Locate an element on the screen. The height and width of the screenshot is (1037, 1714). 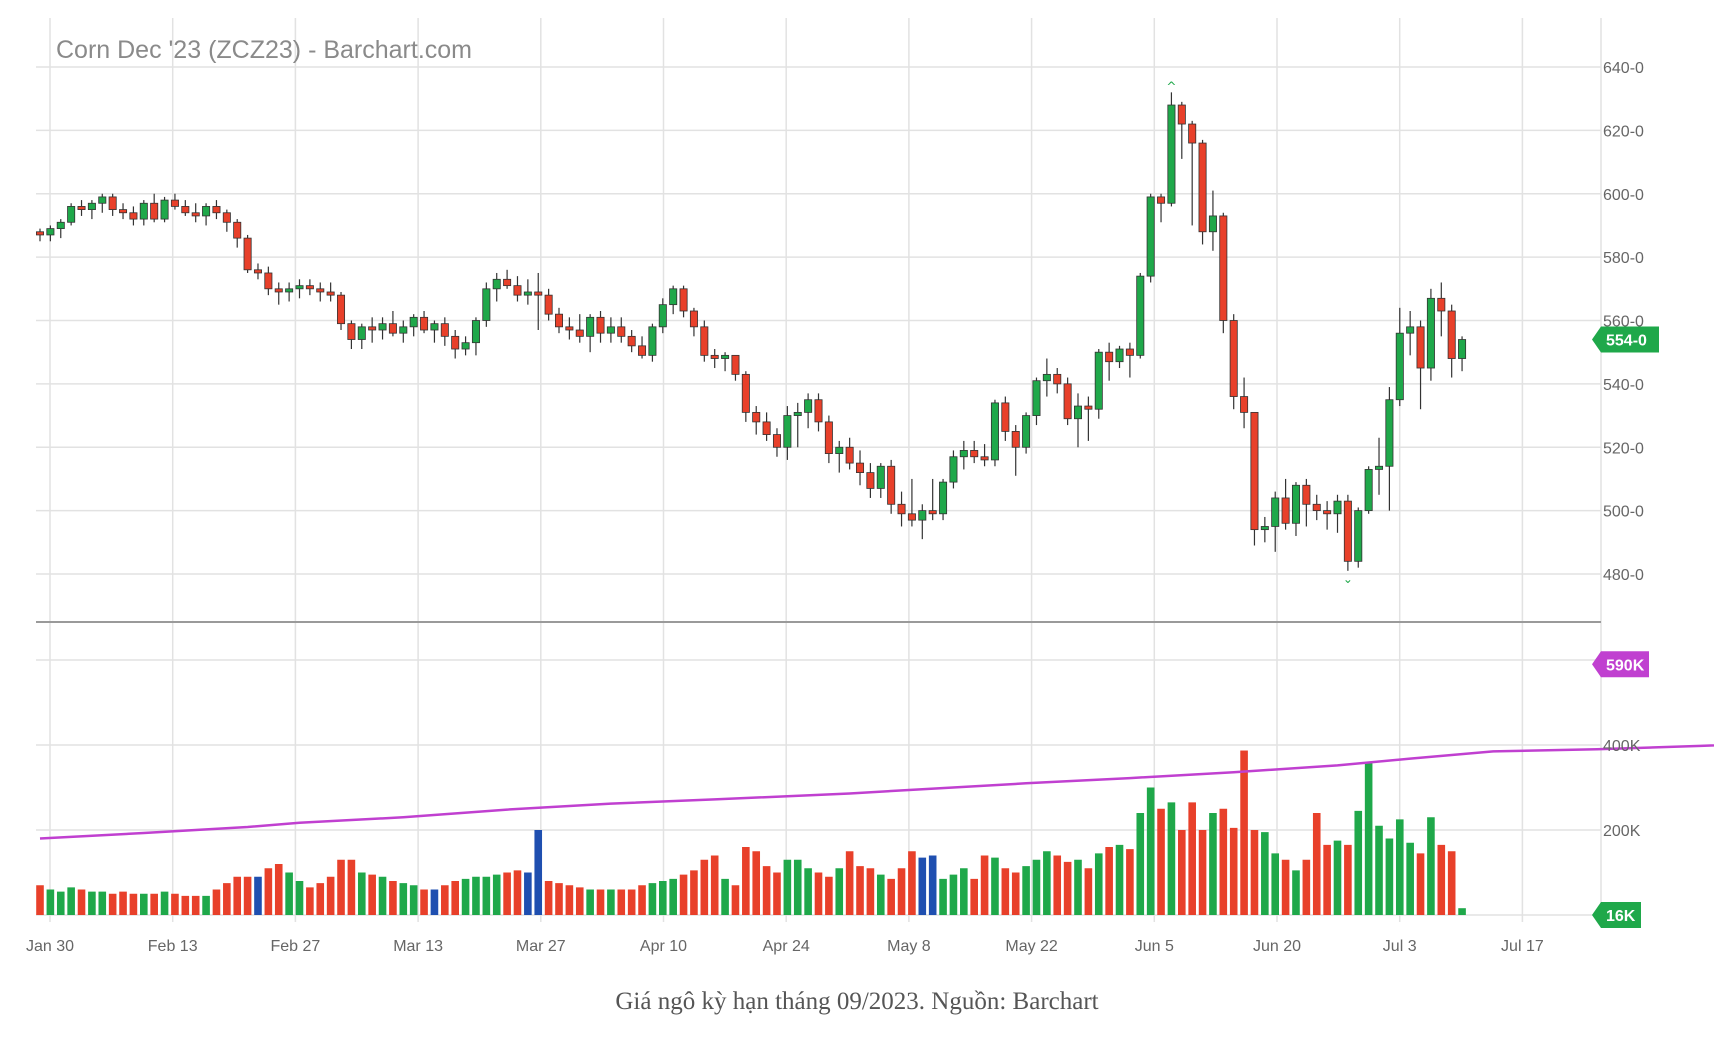
date-tick-label: May 22 is located at coordinates (1031, 946).